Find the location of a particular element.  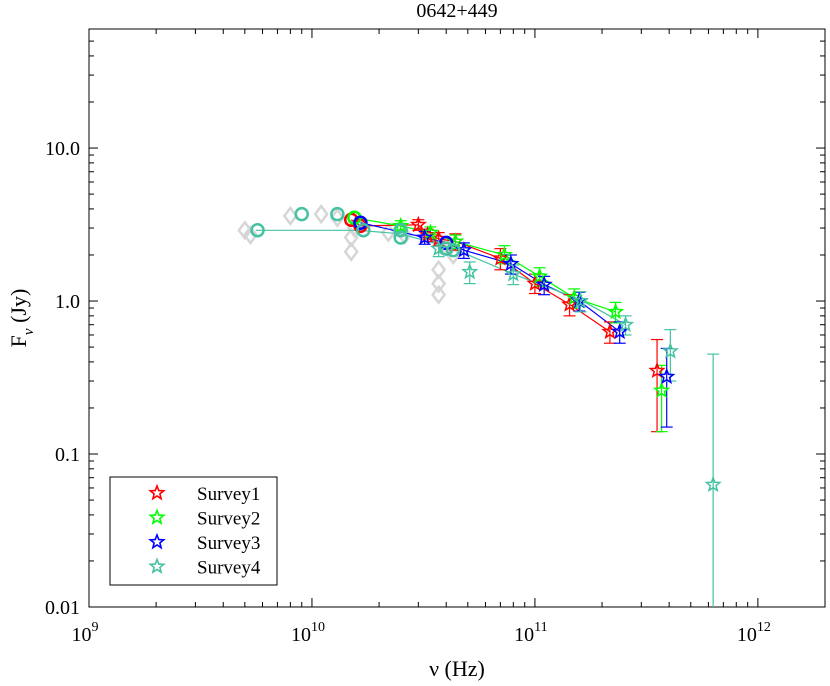

x-tick-label: 109 is located at coordinates (85, 633).